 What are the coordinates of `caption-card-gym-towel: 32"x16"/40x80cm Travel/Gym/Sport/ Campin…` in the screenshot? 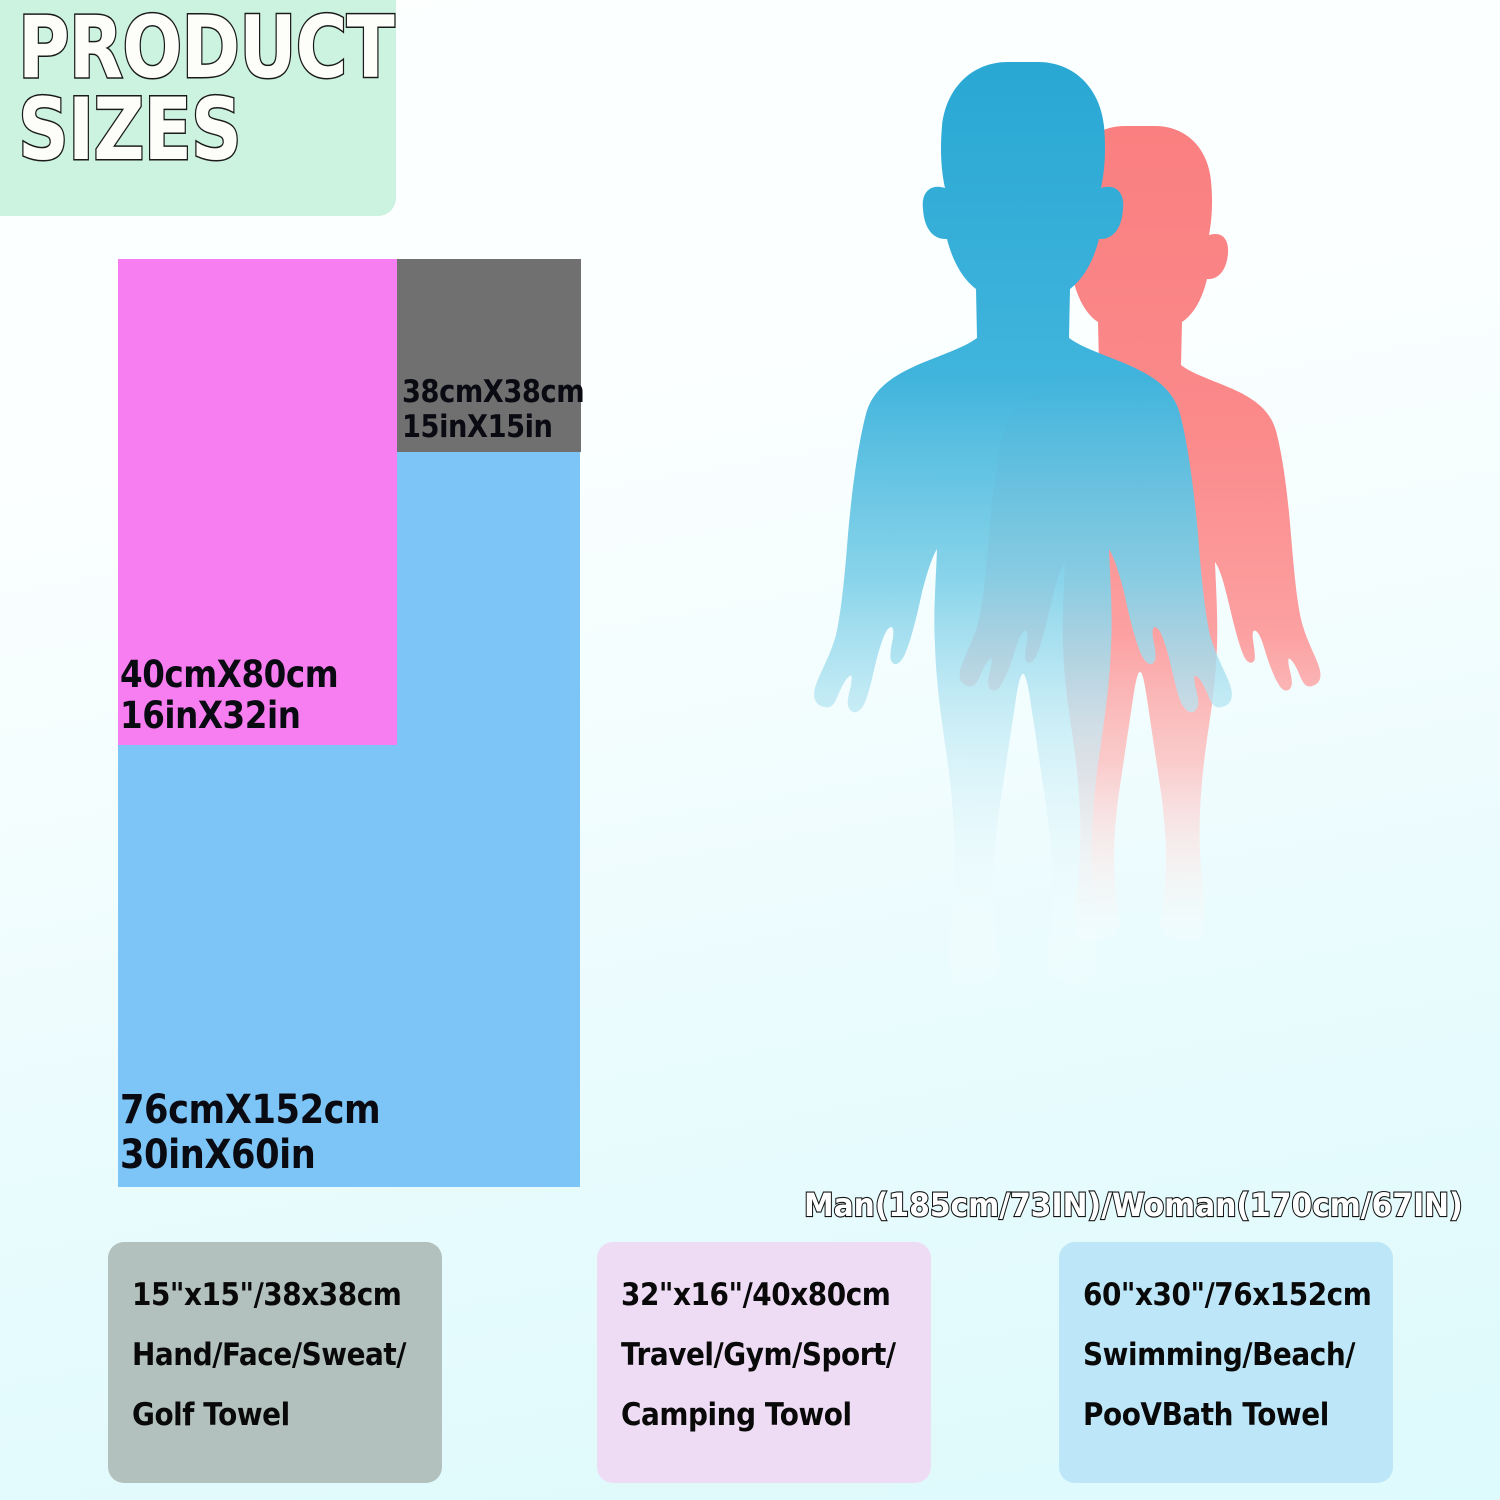 It's located at (764, 1362).